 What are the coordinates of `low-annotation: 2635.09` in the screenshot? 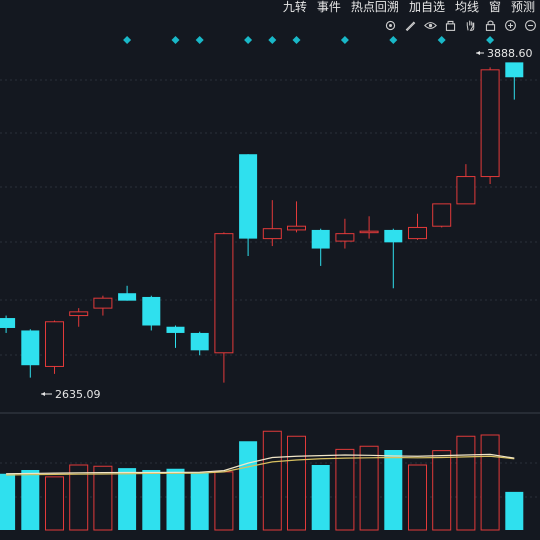 It's located at (71, 394).